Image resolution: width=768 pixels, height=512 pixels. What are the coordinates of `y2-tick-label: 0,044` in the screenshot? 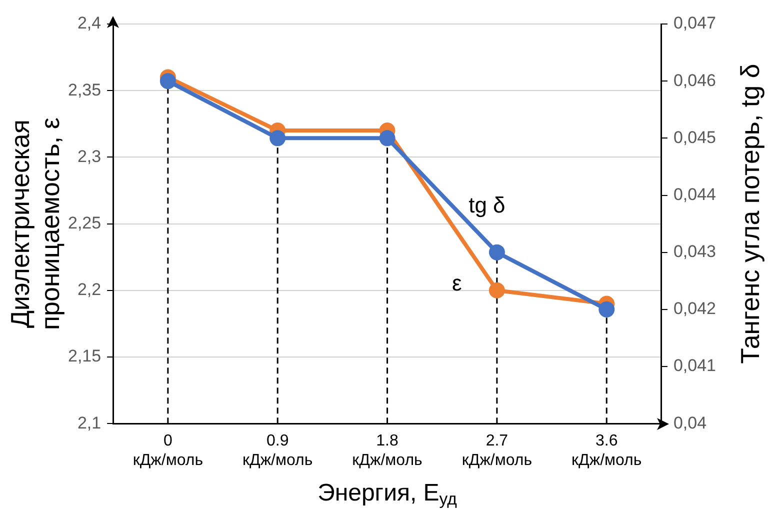 It's located at (694, 194).